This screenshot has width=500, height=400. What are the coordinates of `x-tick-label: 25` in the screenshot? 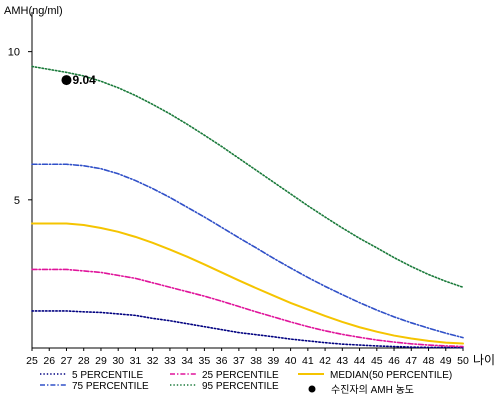 It's located at (32, 361).